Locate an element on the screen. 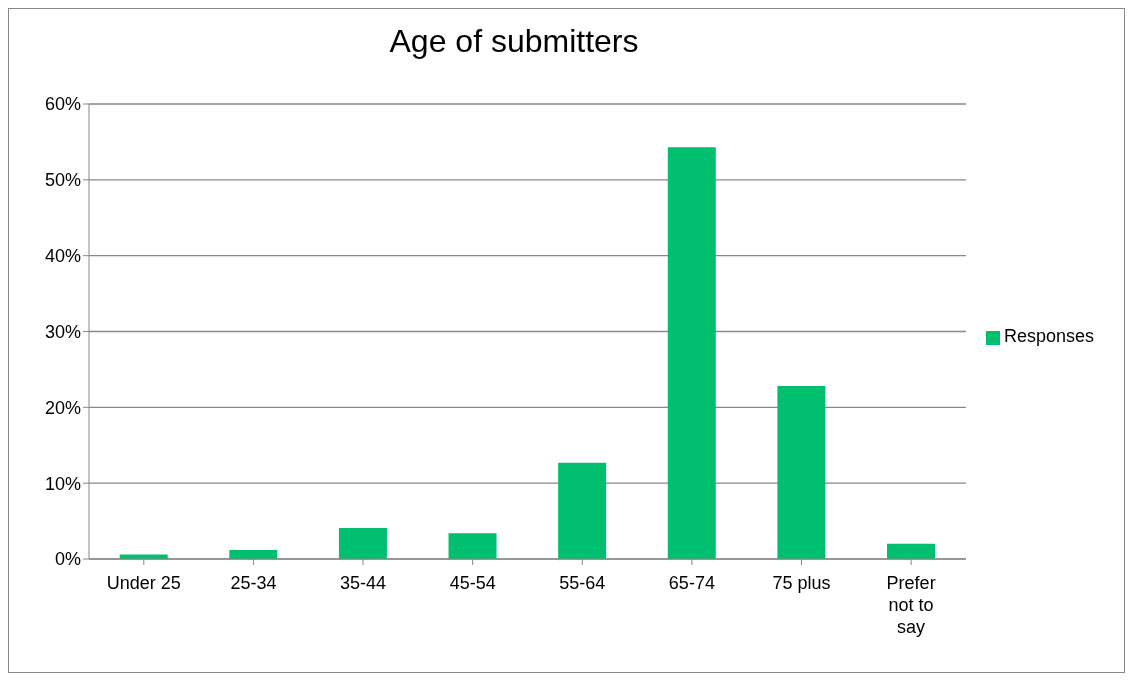 This screenshot has height=681, width=1133. x-tick-label: 75 plus is located at coordinates (801, 583).